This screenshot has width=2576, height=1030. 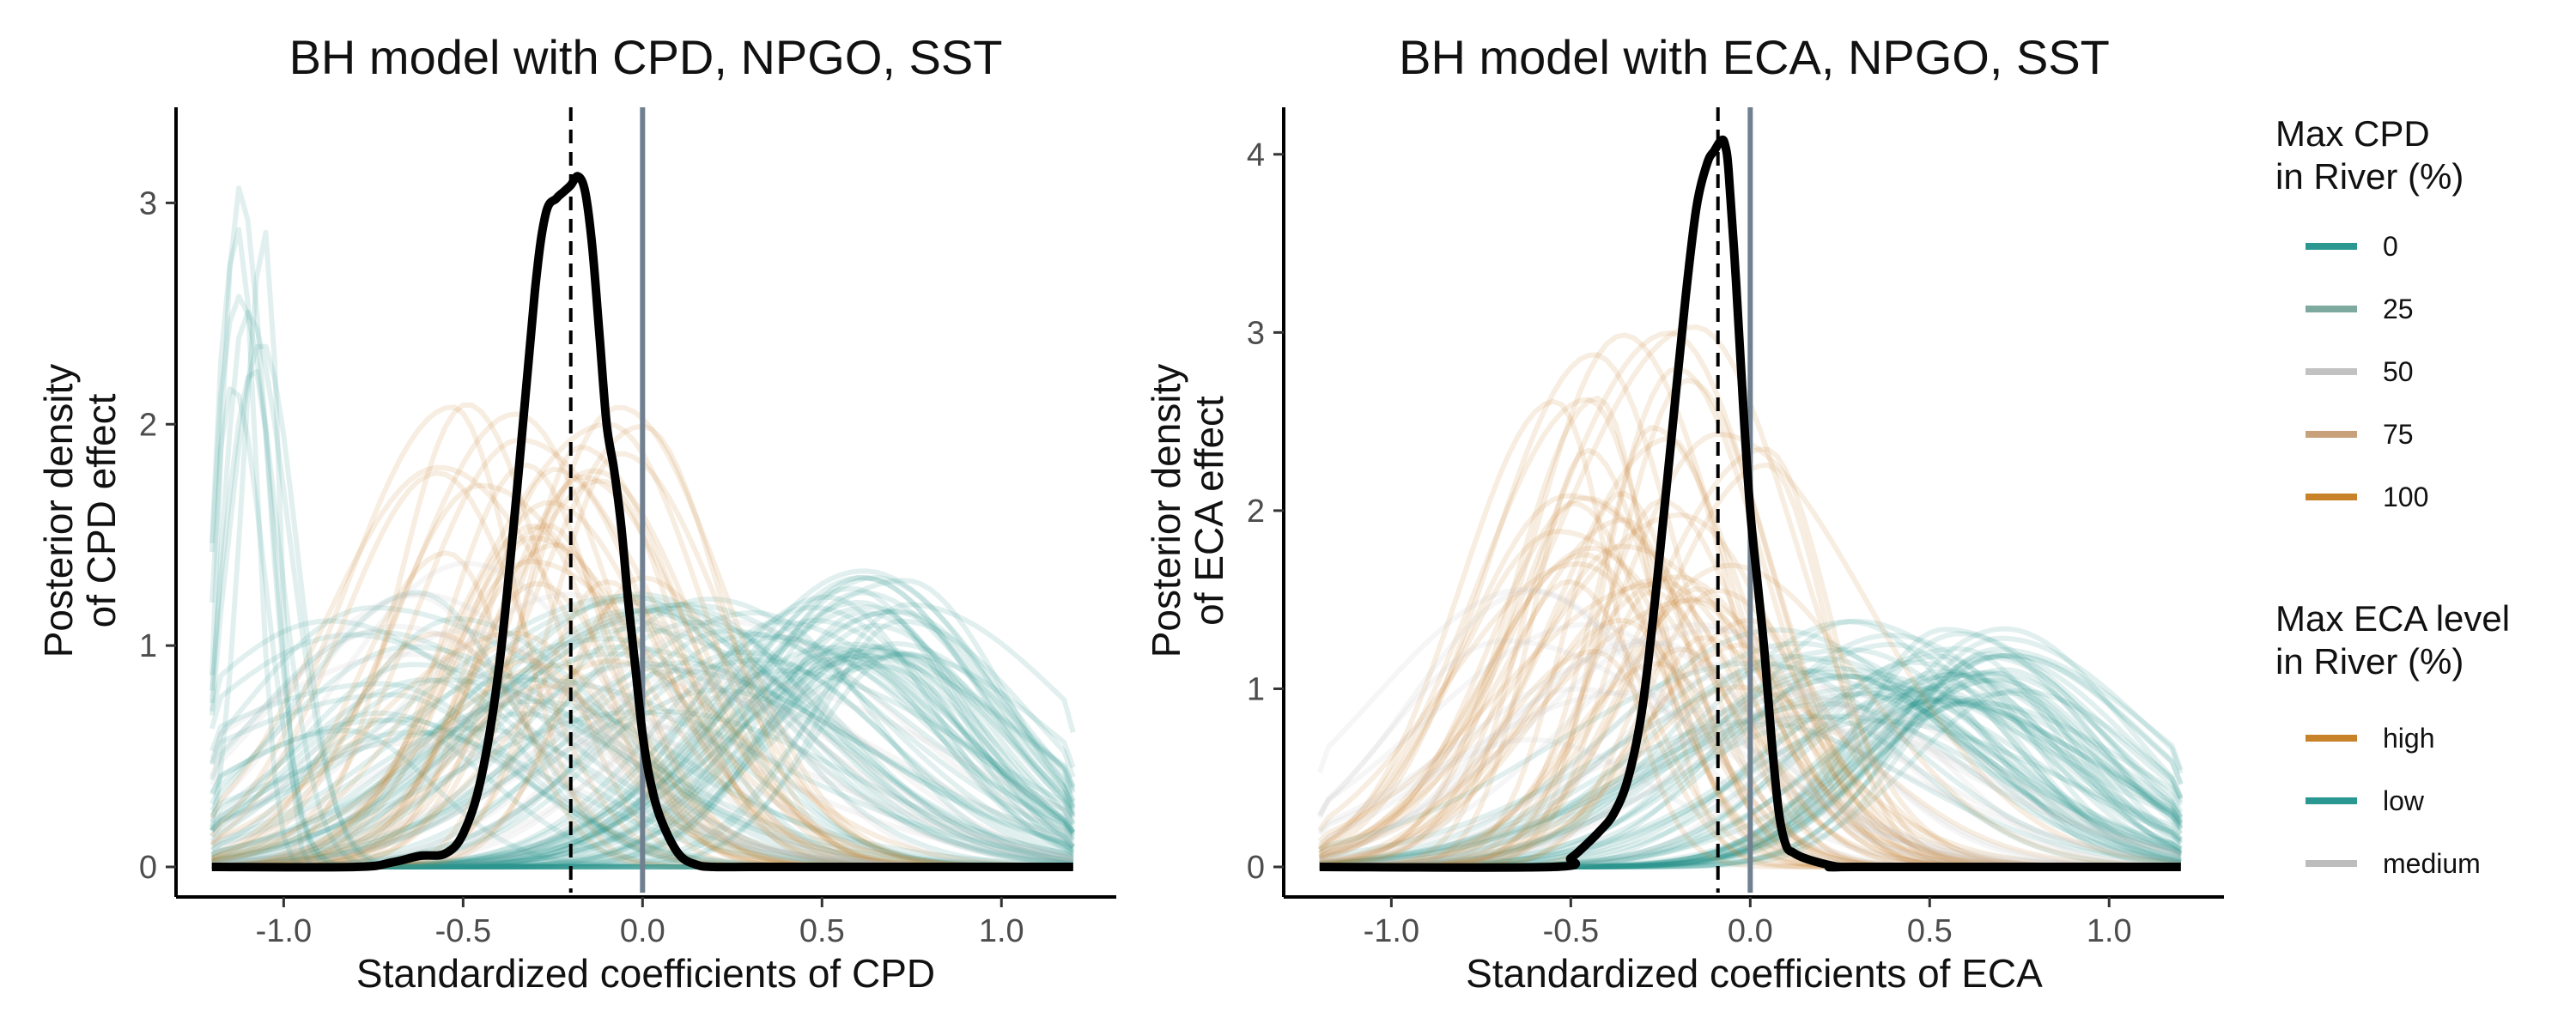 I want to click on legend-eca-title: in River (%), so click(x=2369, y=661).